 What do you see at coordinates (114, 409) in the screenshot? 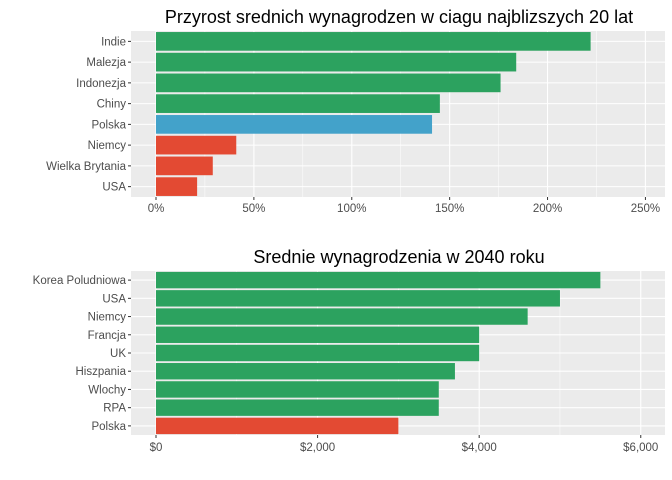
I see `y-tick-label: RPA` at bounding box center [114, 409].